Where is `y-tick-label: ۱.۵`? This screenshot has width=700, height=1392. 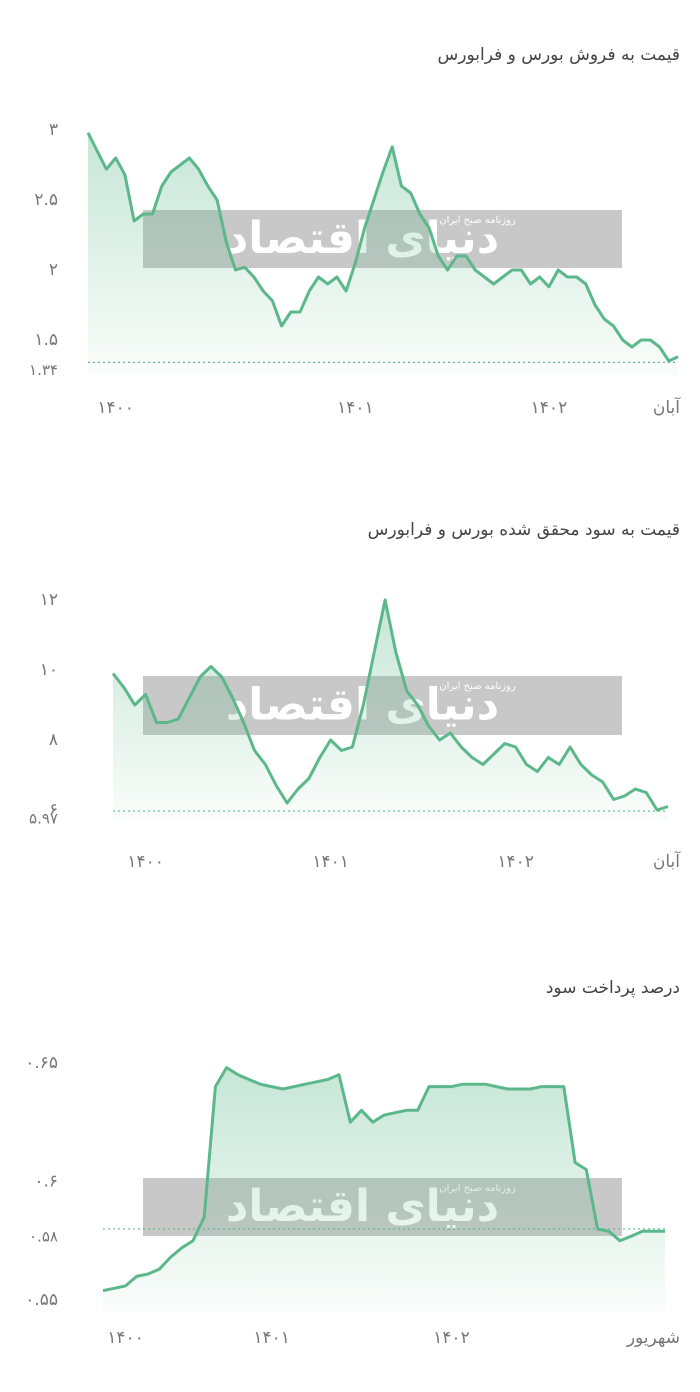
y-tick-label: ۱.۵ is located at coordinates (46, 340).